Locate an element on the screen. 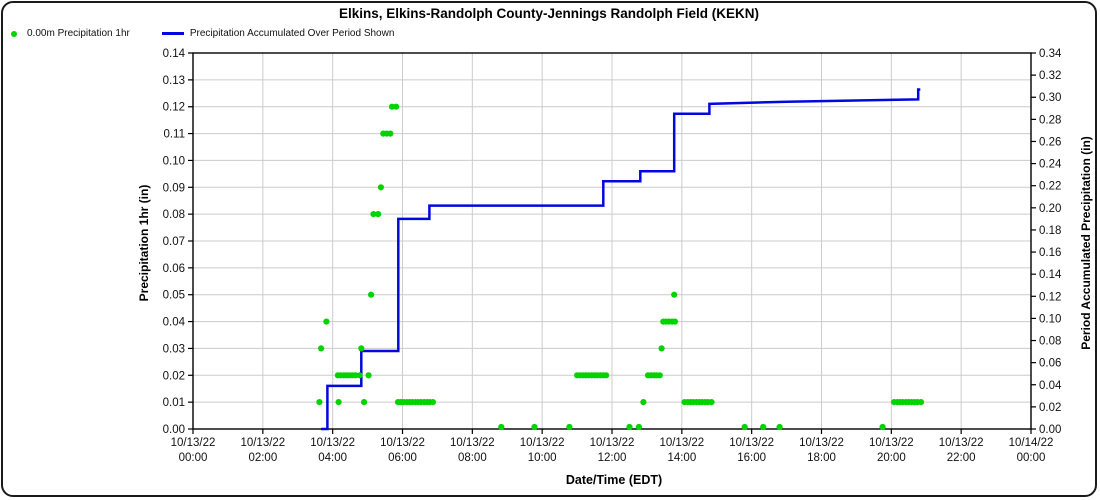 The image size is (1100, 500). svg-text: 12:00 is located at coordinates (612, 458).